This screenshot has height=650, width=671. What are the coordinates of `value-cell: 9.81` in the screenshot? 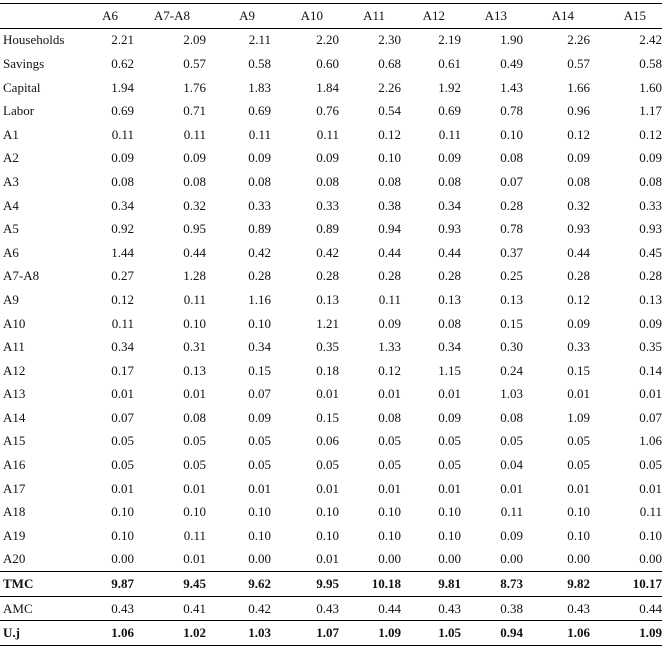 It's located at (449, 584).